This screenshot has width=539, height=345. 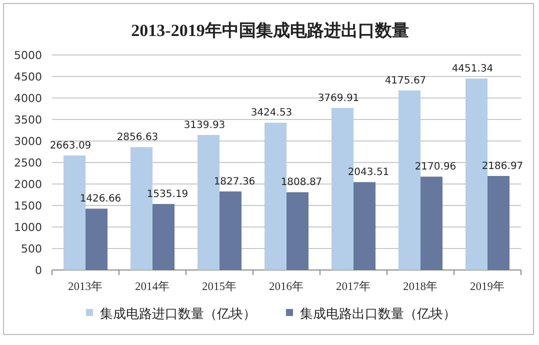 I want to click on y-tick-label: 2000, so click(x=28, y=184).